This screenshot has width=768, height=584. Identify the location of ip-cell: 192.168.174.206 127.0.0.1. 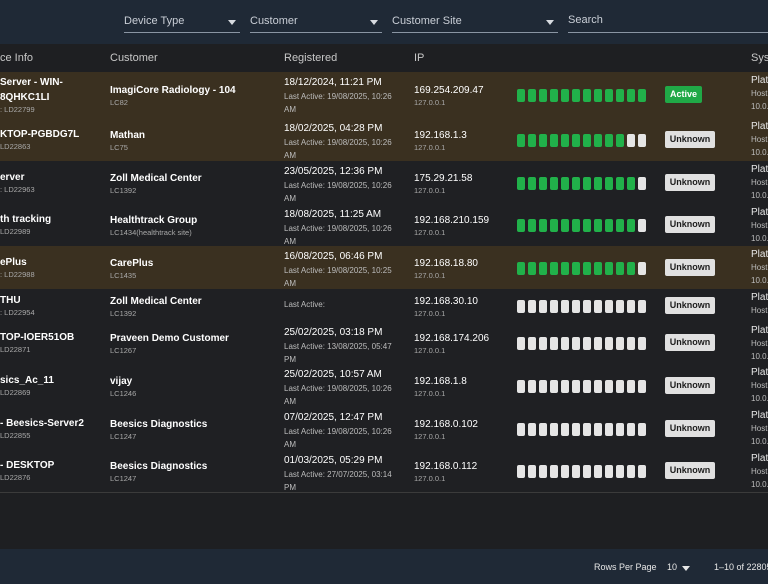
(451, 343).